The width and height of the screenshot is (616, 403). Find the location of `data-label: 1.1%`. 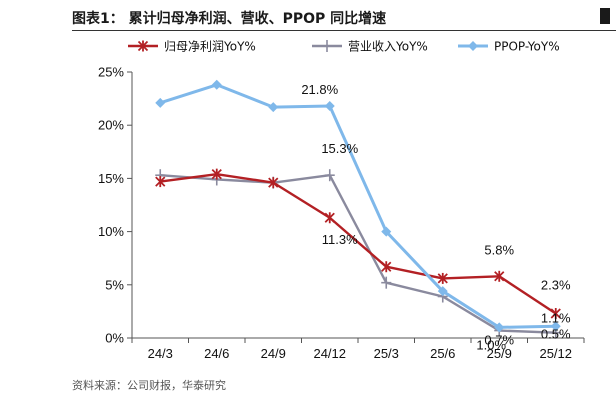

data-label: 1.1% is located at coordinates (556, 317).